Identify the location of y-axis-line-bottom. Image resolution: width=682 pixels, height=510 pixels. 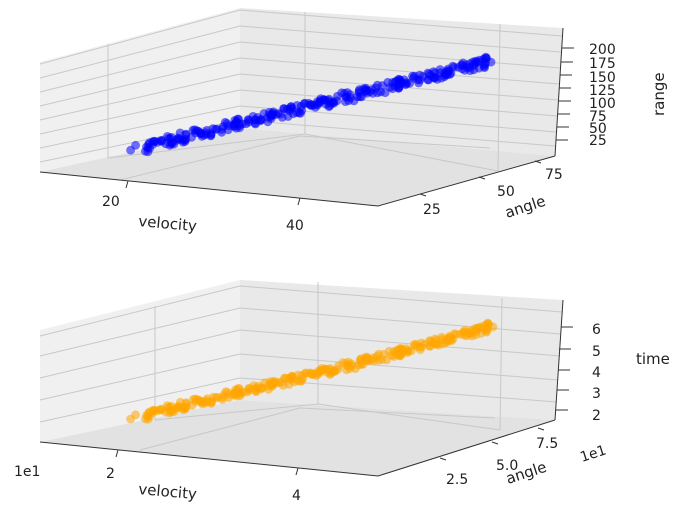
(466, 448).